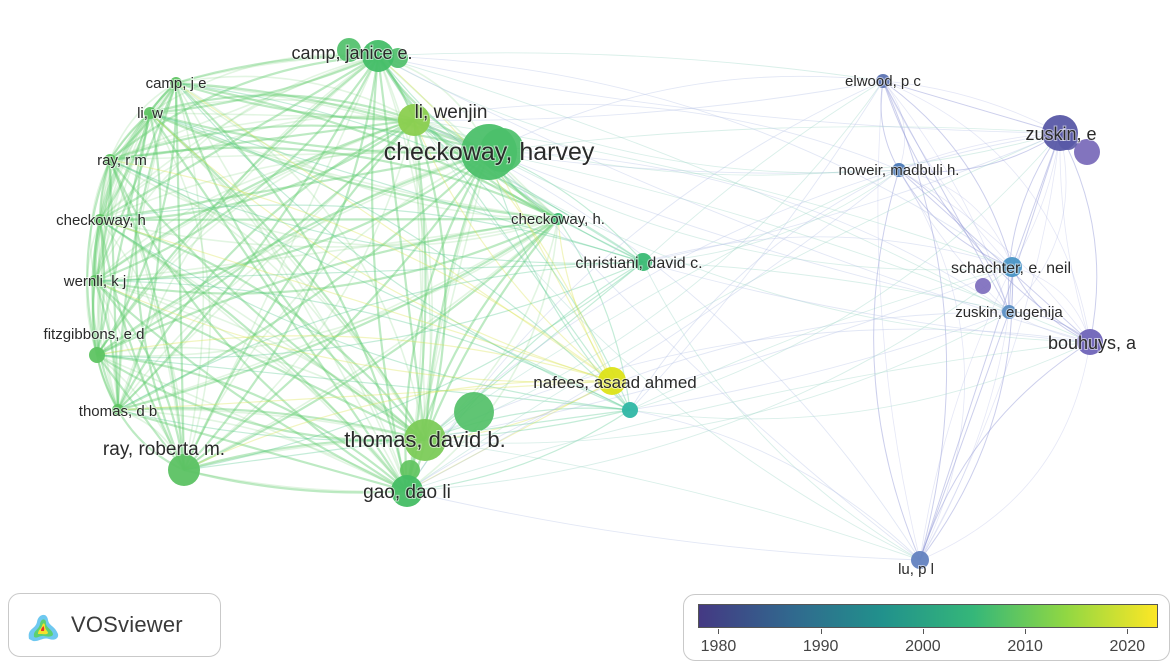 The width and height of the screenshot is (1173, 665). I want to click on node-label-camp-j-e: camp, j e, so click(176, 83).